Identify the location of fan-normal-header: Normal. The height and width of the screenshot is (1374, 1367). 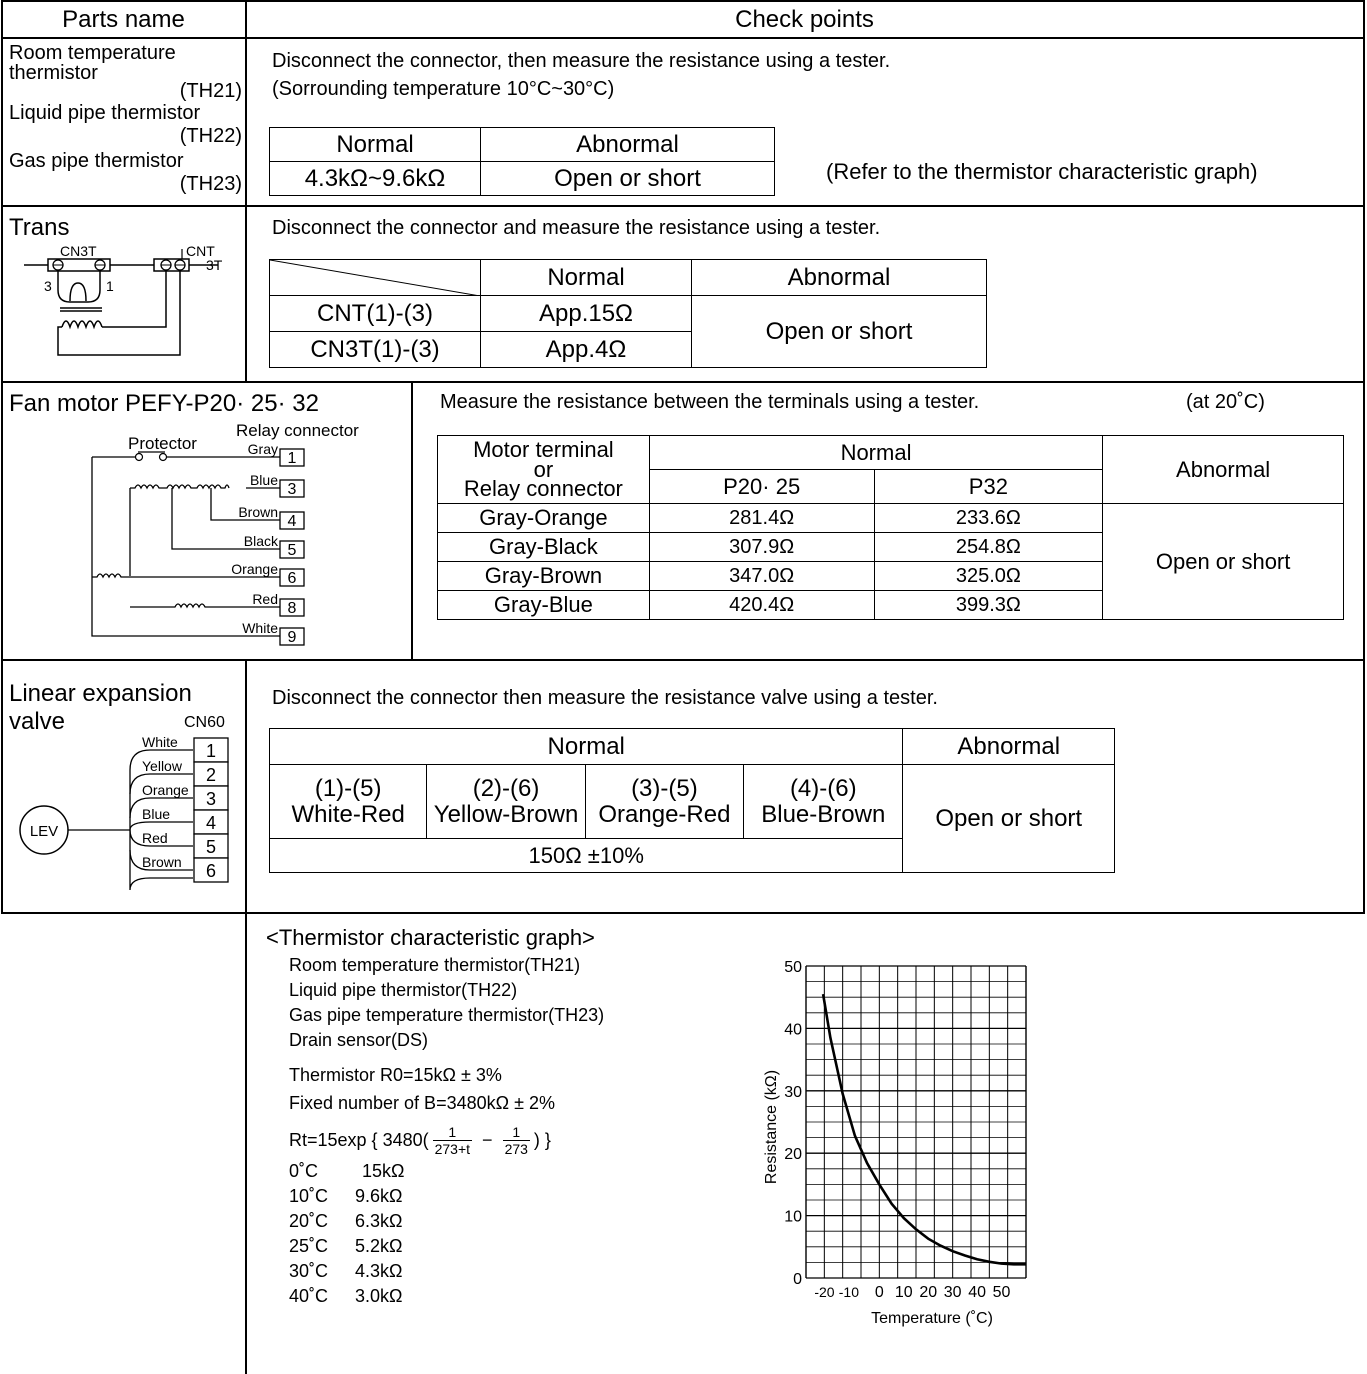
(876, 452).